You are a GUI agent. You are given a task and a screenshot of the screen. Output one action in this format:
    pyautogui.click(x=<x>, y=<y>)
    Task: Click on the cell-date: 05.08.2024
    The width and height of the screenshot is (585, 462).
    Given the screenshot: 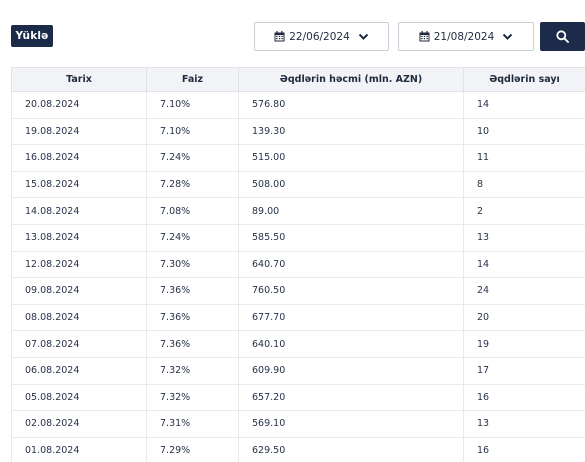 What is the action you would take?
    pyautogui.click(x=79, y=397)
    